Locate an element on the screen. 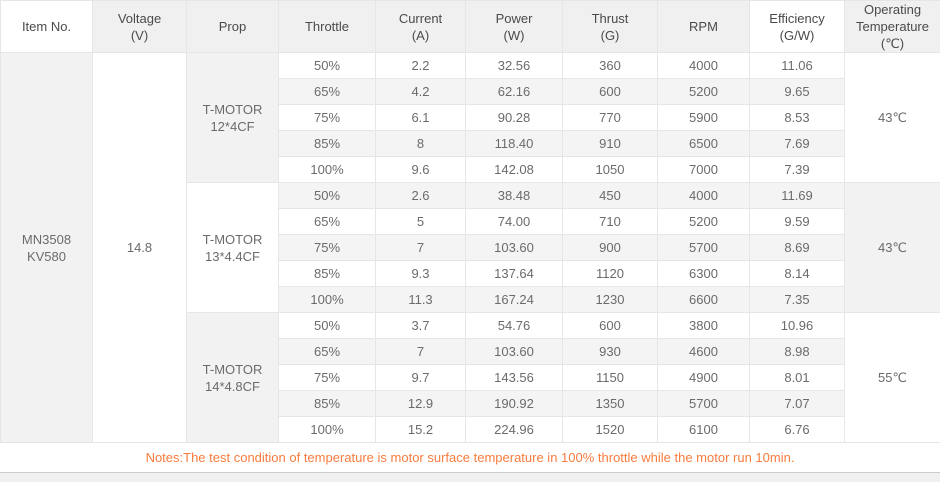 The height and width of the screenshot is (482, 940). bottom-strip is located at coordinates (470, 477).